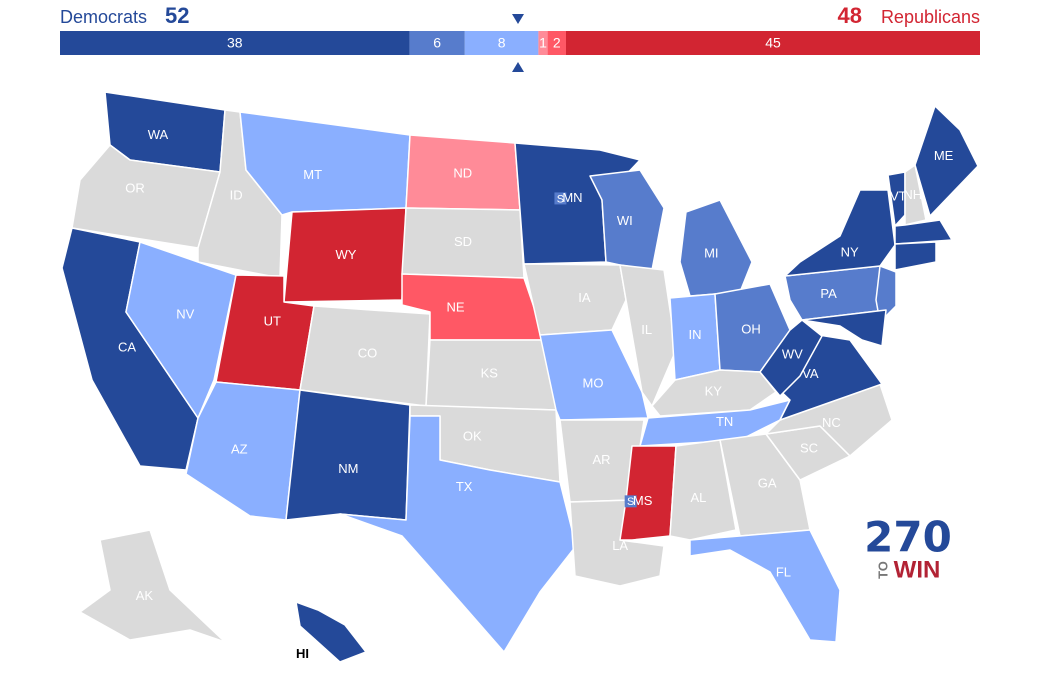  I want to click on state-label: AL, so click(698, 497).